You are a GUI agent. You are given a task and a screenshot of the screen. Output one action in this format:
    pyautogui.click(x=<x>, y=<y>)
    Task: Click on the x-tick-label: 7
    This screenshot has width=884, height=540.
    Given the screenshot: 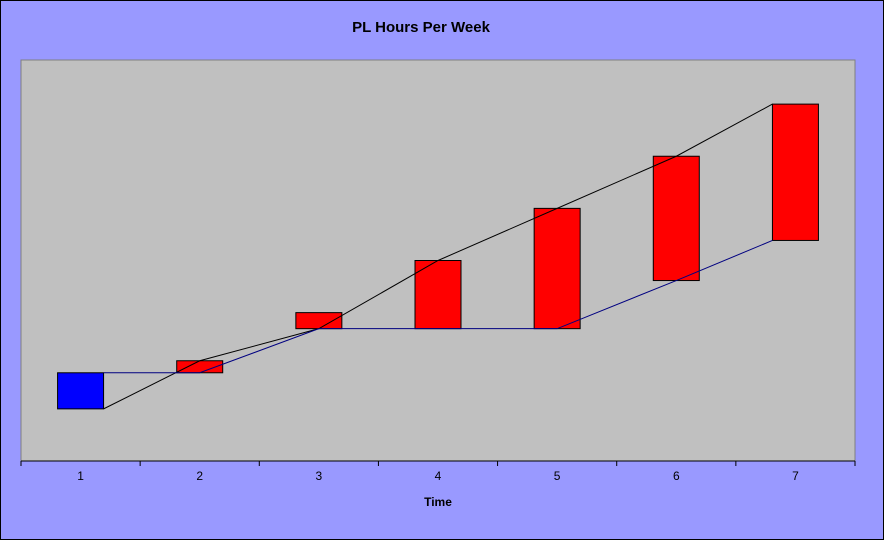 What is the action you would take?
    pyautogui.click(x=795, y=476)
    